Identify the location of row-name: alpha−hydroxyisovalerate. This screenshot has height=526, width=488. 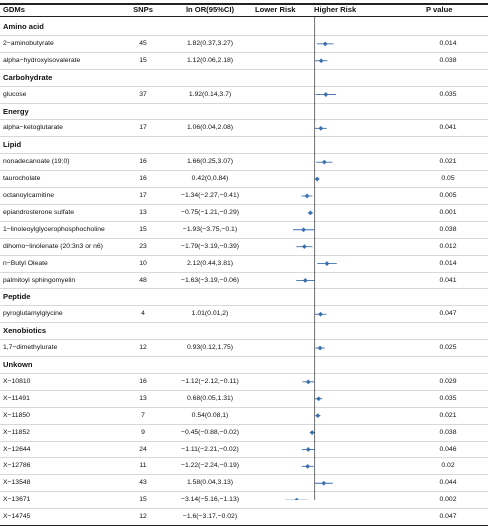
(42, 60).